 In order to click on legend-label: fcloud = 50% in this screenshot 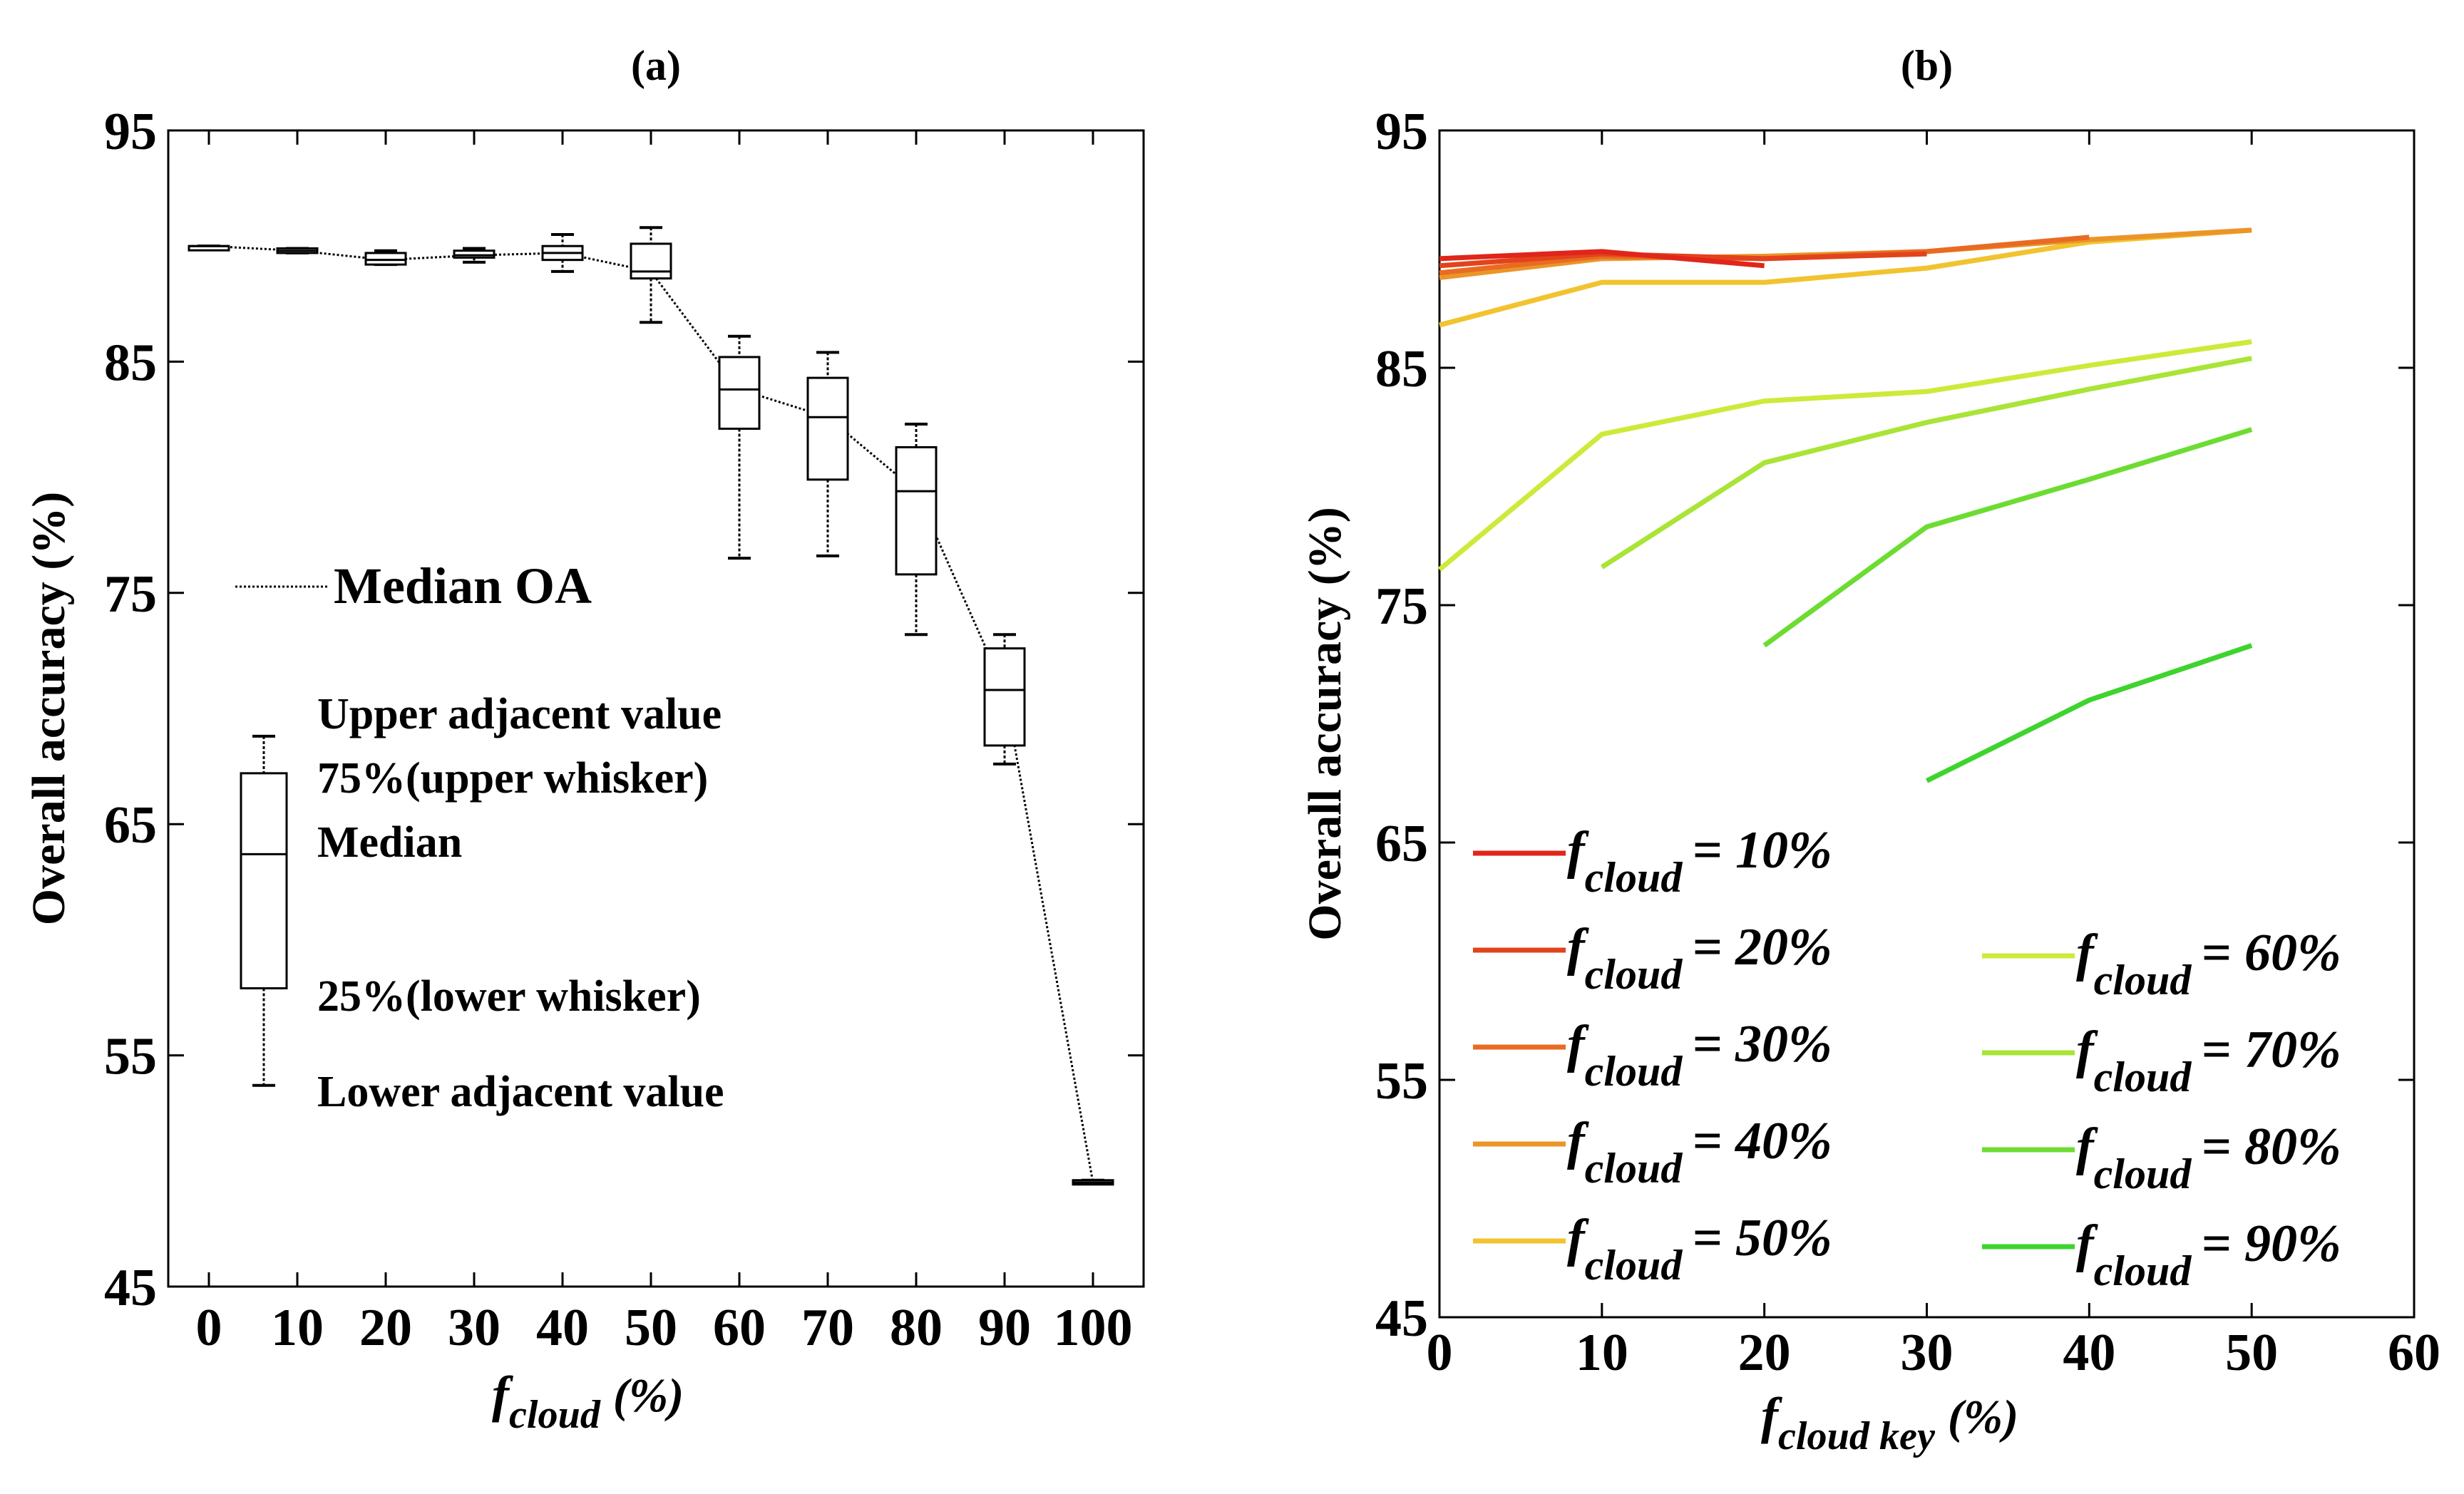, I will do `click(1699, 1249)`.